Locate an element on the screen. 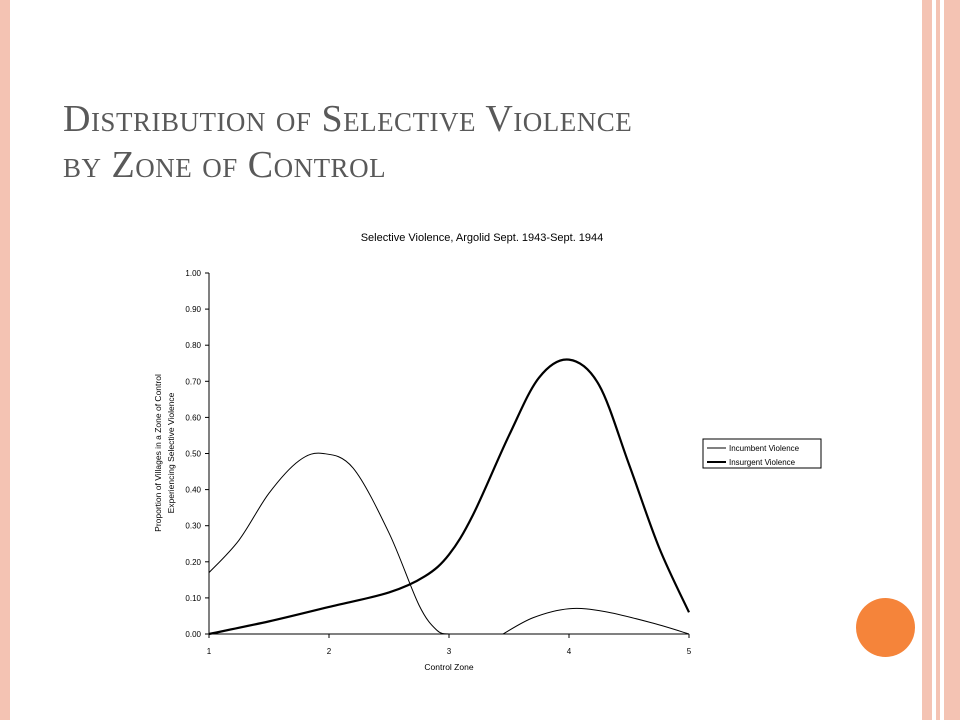 The height and width of the screenshot is (720, 960). y-tick-label: 1.00 is located at coordinates (193, 273).